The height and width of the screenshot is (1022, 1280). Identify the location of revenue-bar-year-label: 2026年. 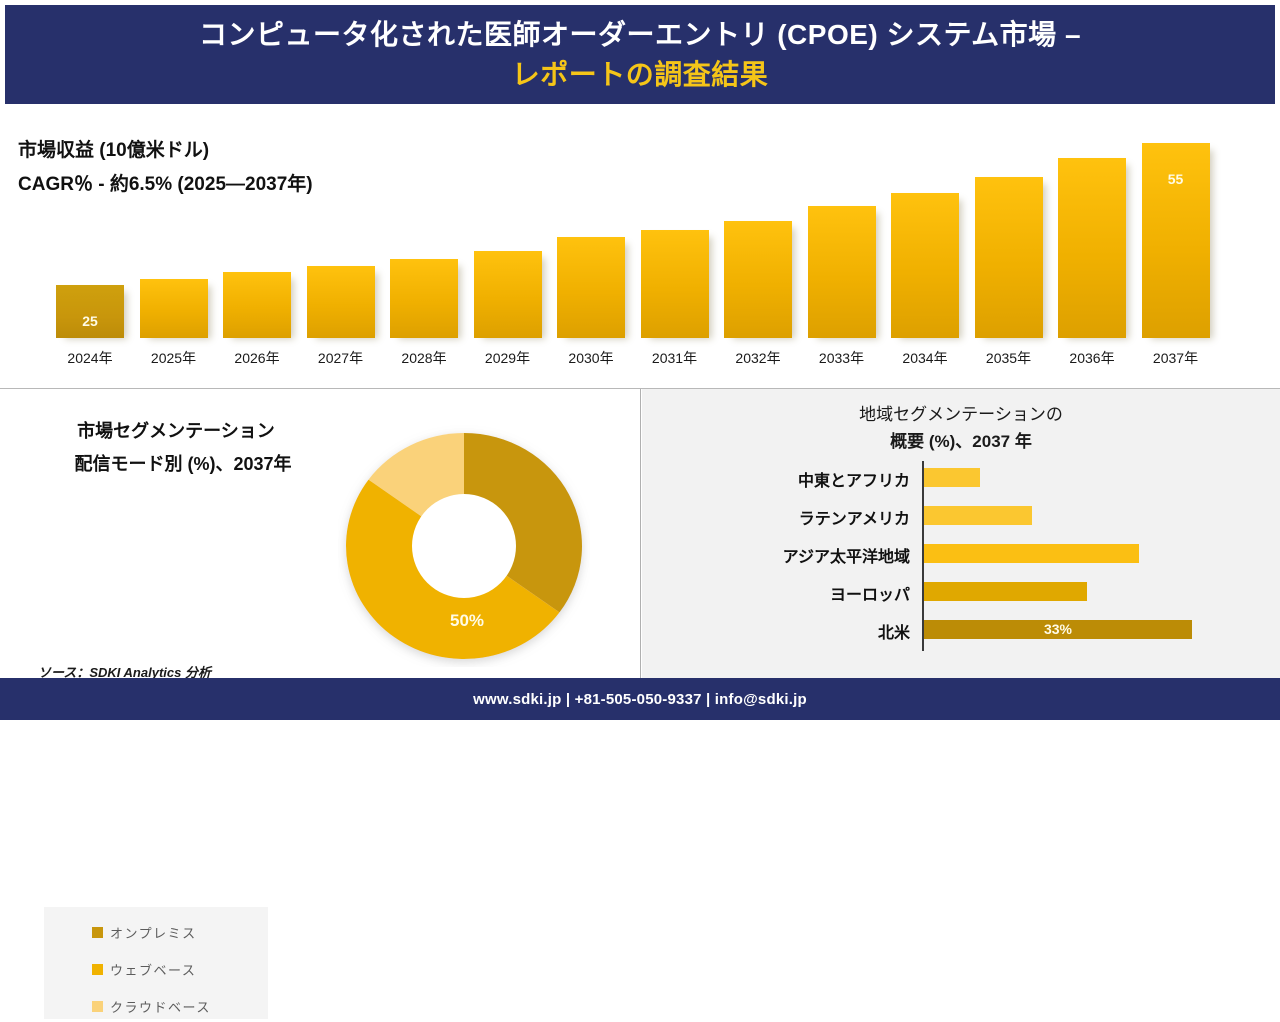
(257, 358).